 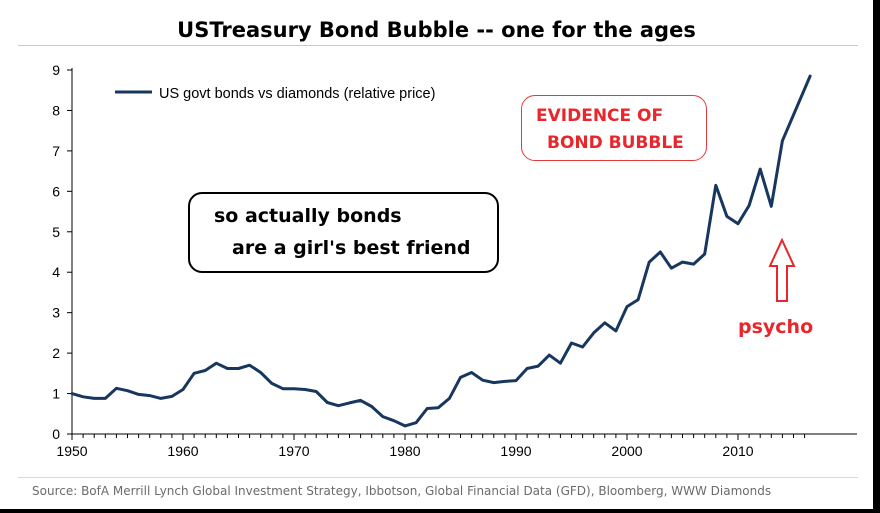 I want to click on y-tick-label: 6, so click(x=56, y=191).